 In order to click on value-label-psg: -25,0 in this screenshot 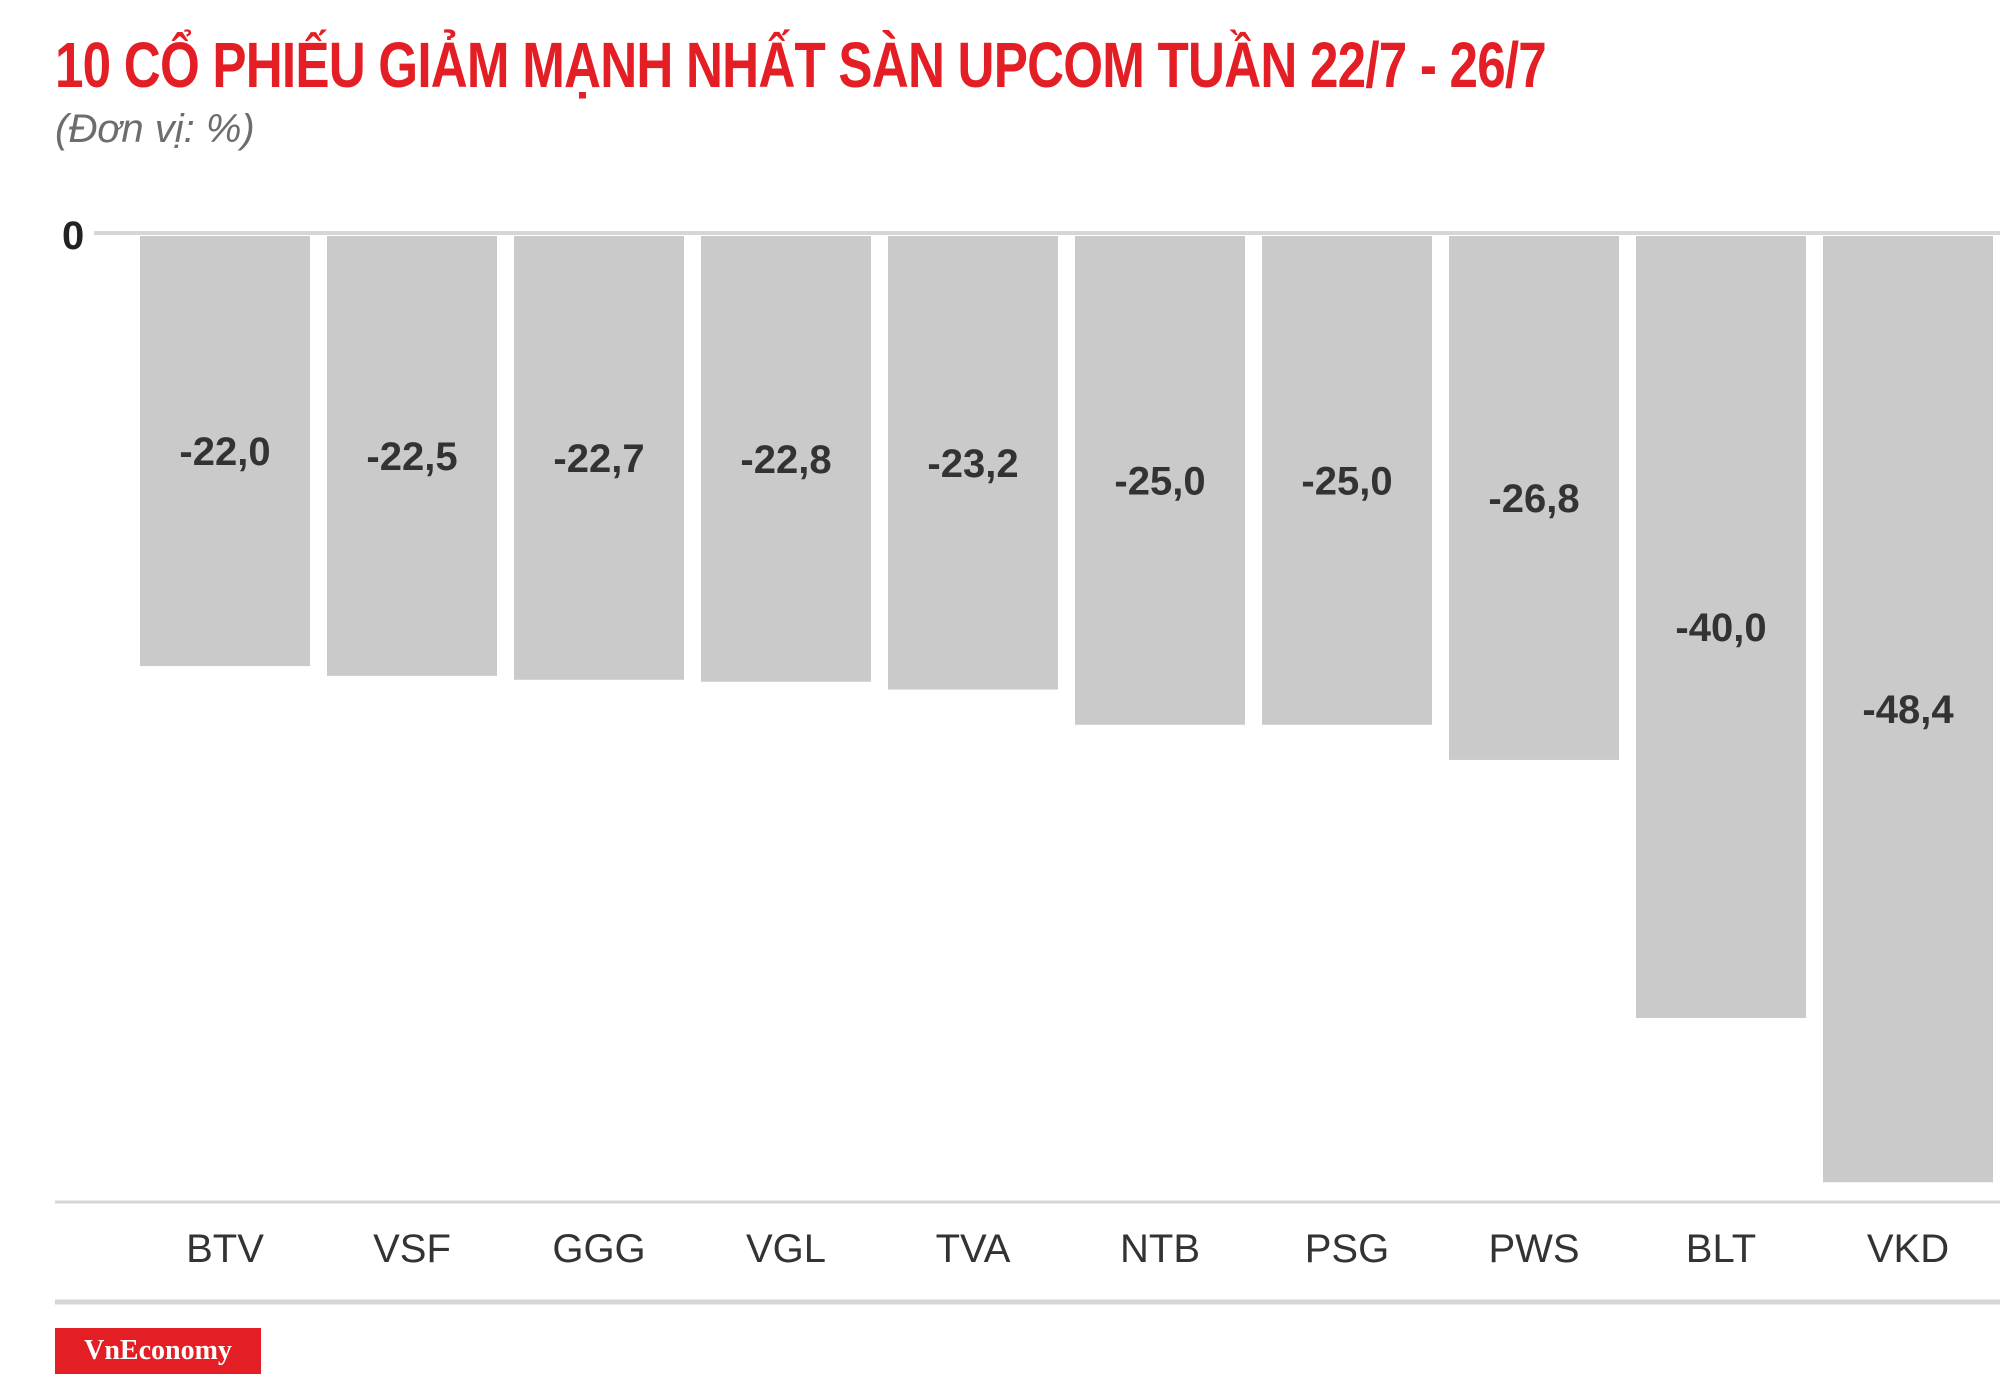, I will do `click(1346, 481)`.